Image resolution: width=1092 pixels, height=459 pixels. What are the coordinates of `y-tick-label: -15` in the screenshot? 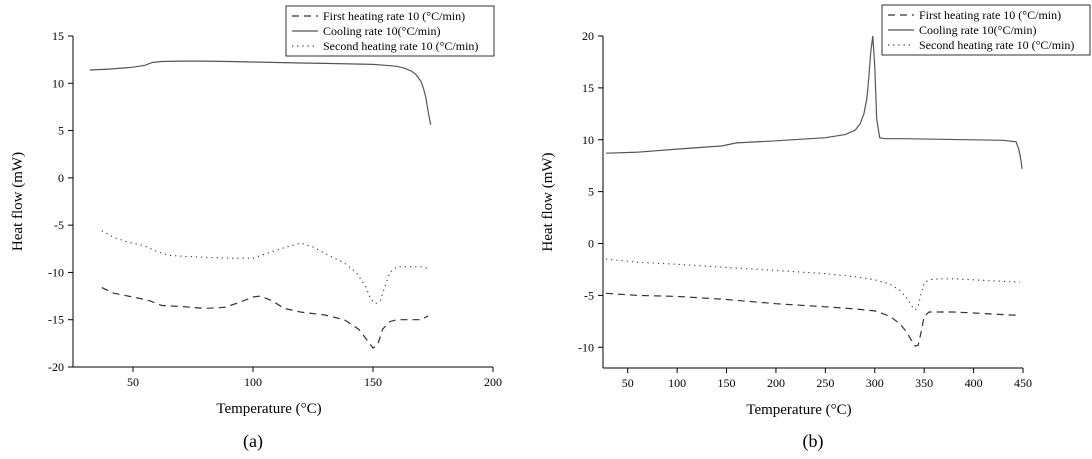 It's located at (56, 320).